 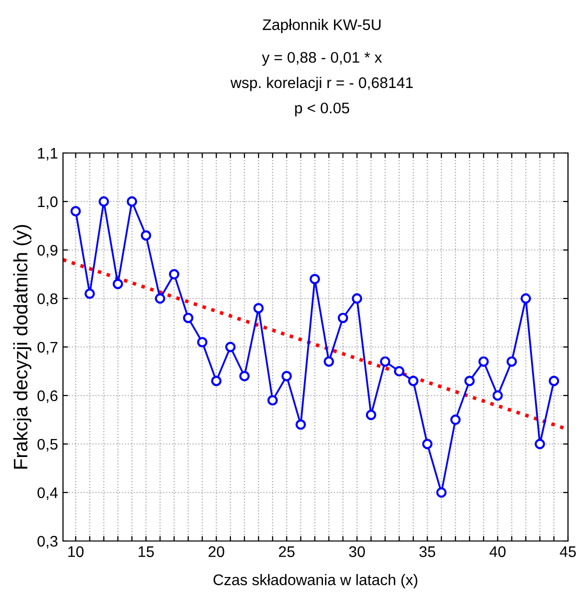 What do you see at coordinates (48, 154) in the screenshot?
I see `y-tick-label: 1,1` at bounding box center [48, 154].